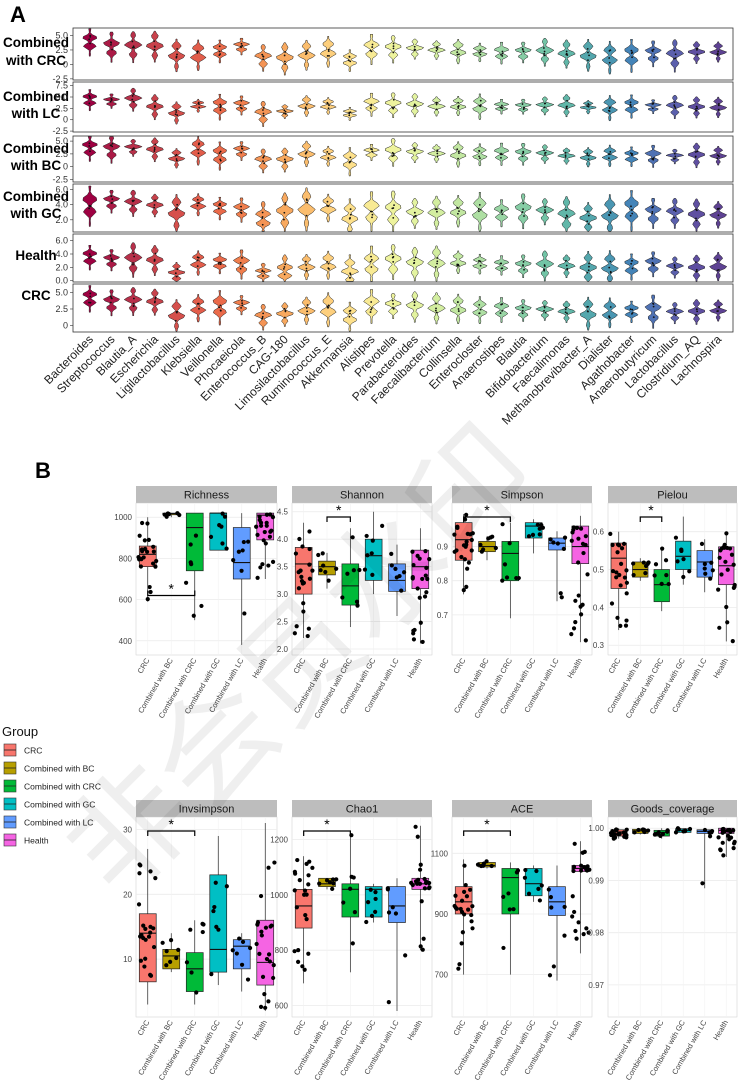 The image size is (744, 1090). I want to click on y-tick-label: 0.3, so click(599, 645).